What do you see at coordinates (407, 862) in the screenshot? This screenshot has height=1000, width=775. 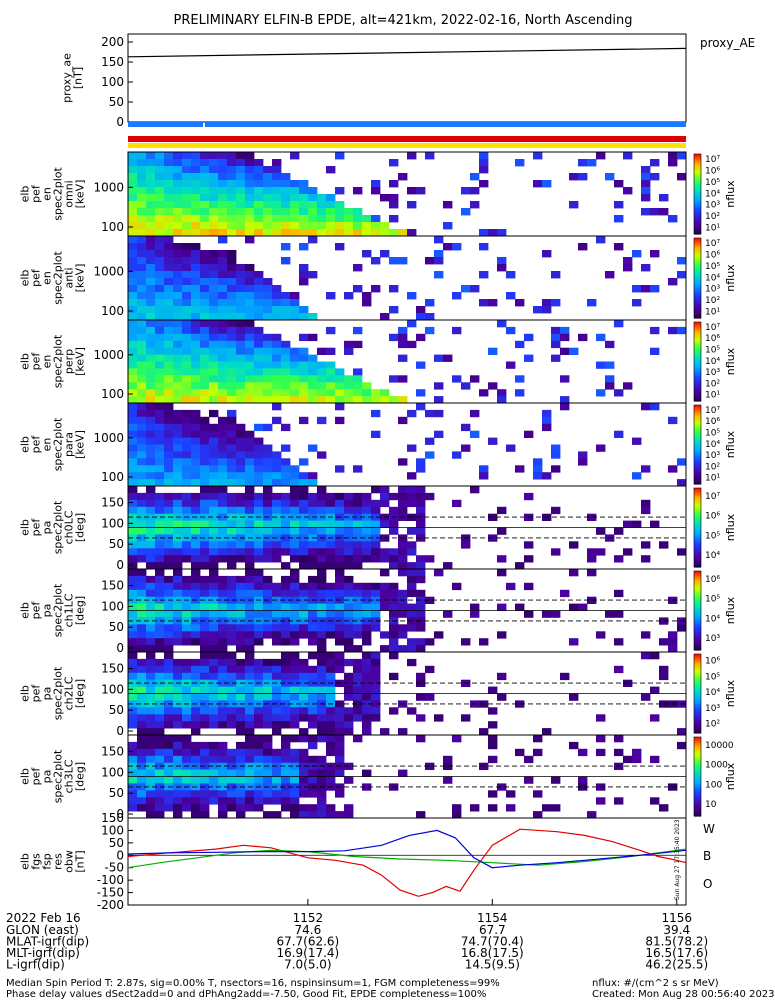 I see `fgs-series-W` at bounding box center [407, 862].